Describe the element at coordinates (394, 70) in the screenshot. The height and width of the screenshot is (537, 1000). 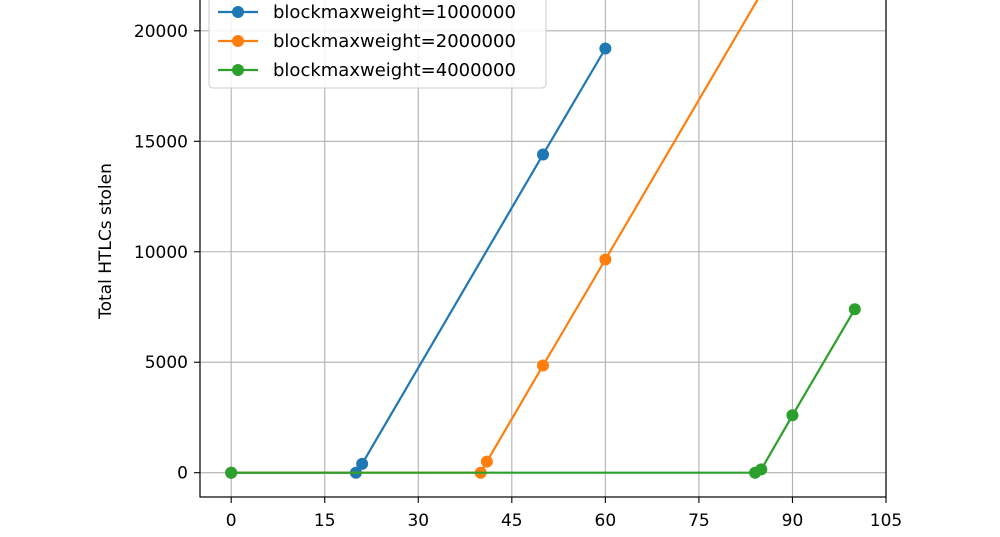
I see `legend-label: blockmaxweight=4000000` at that location.